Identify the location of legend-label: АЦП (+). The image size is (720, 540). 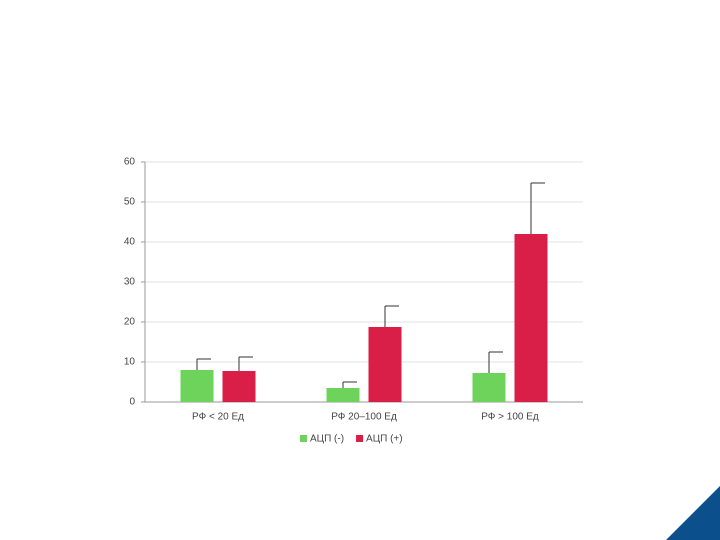
(384, 439).